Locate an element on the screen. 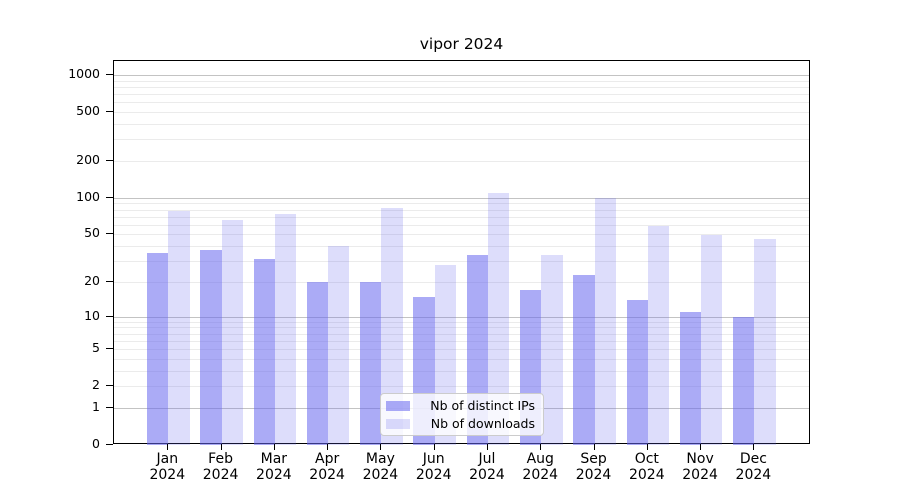  x-tick-label-dec: Dec 2024 is located at coordinates (753, 467).